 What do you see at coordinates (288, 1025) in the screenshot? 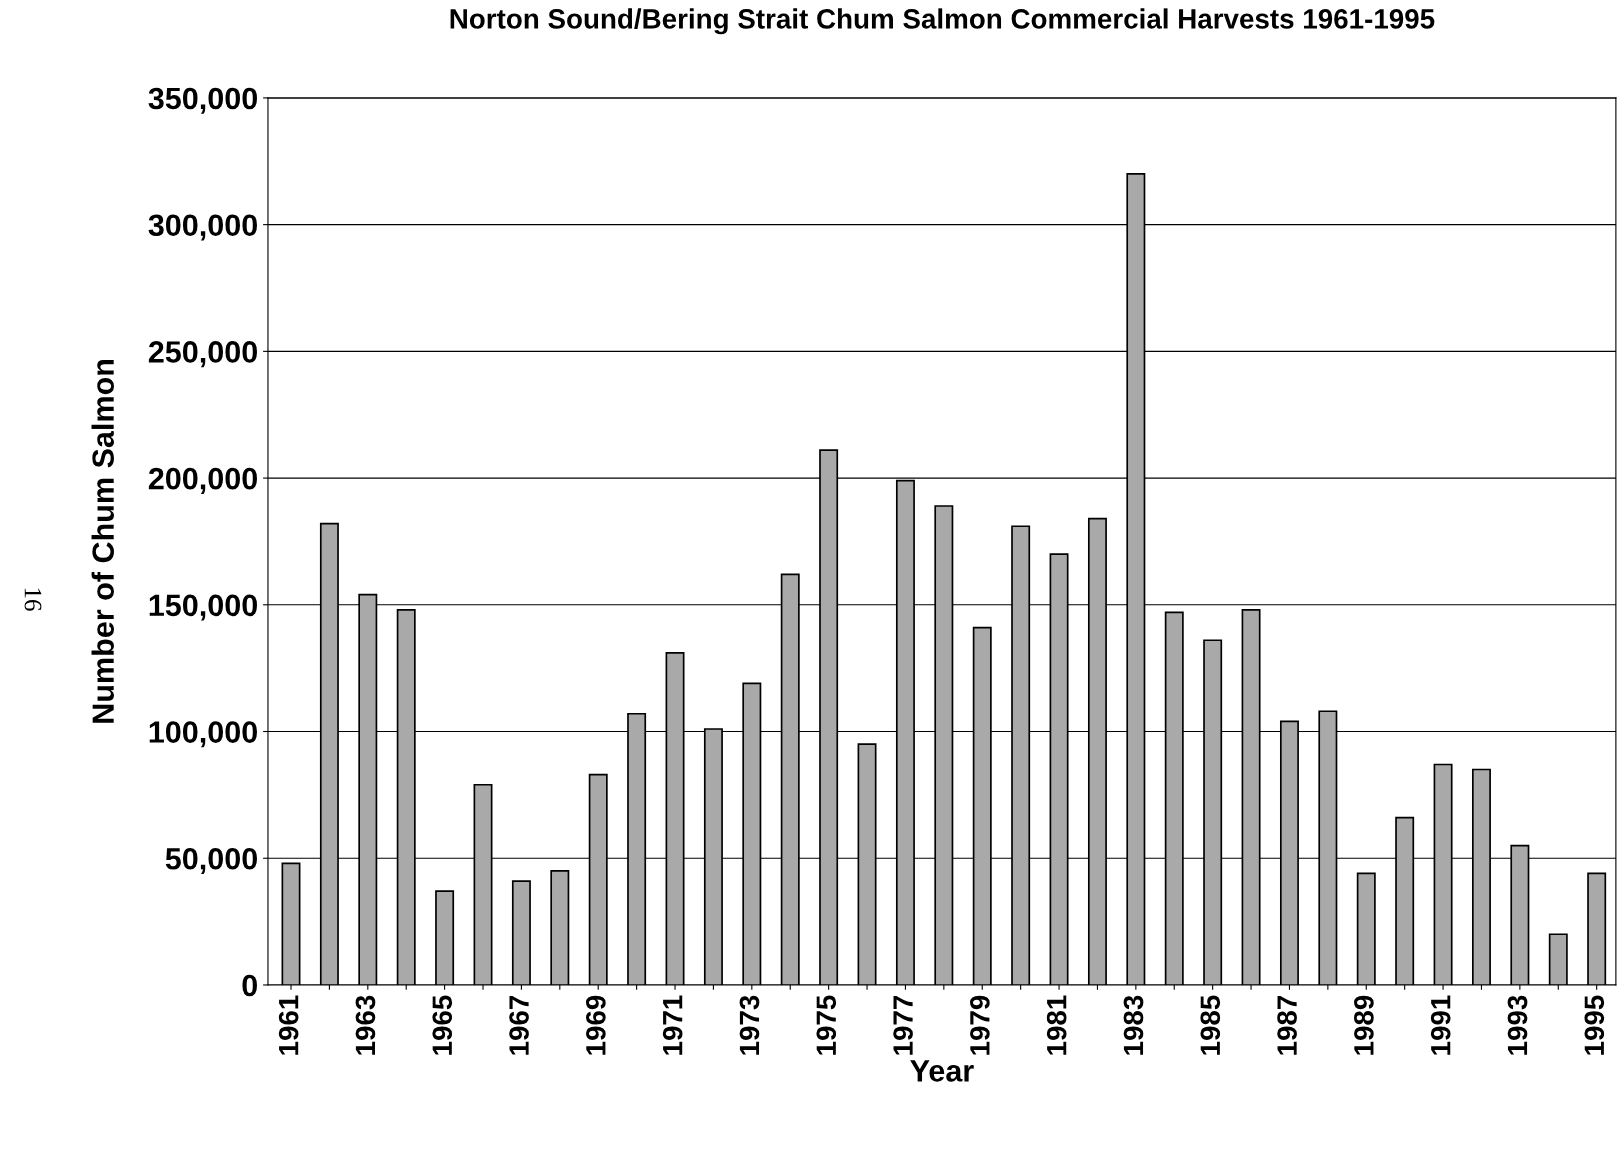
I see `x-tick-label: 1961` at bounding box center [288, 1025].